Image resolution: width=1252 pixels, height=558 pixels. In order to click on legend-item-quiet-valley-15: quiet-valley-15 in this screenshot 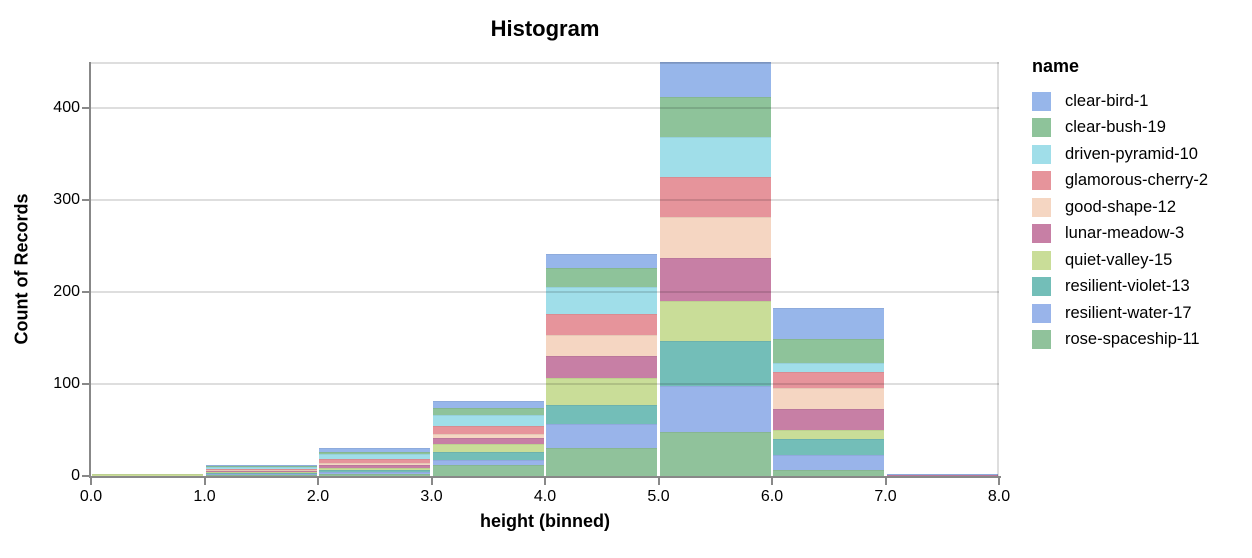, I will do `click(1142, 260)`.